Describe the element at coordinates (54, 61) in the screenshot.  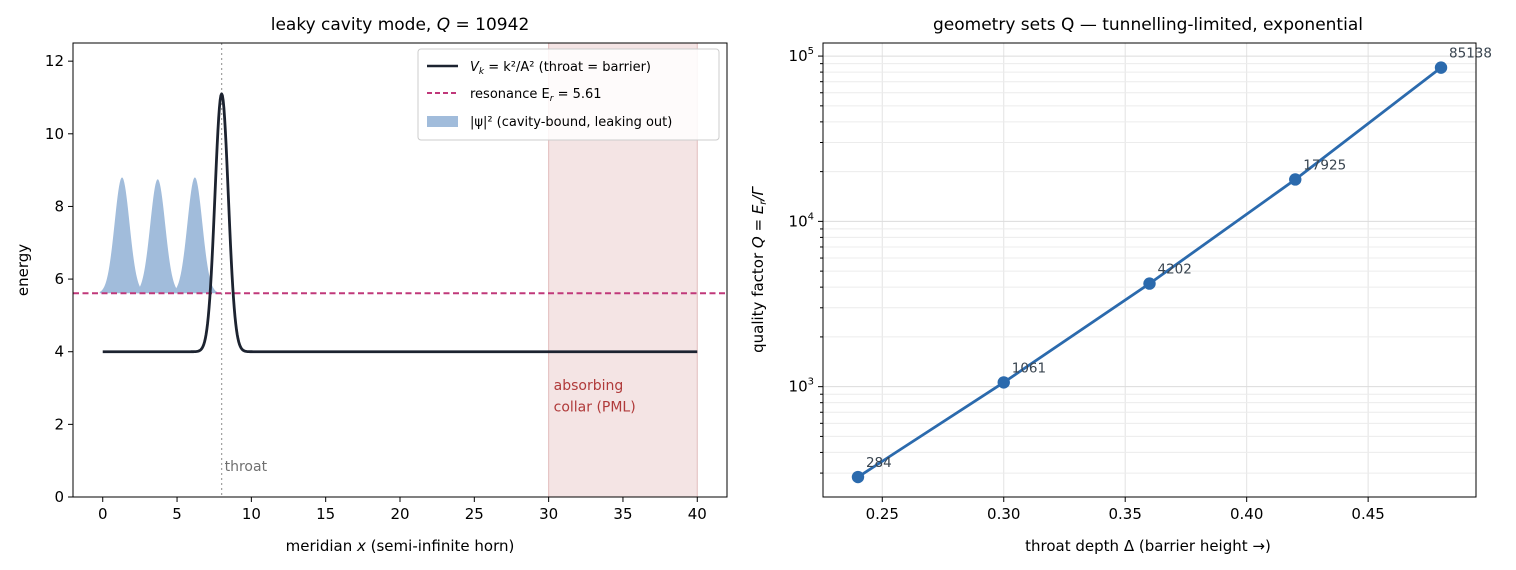
I see `left-y-tick-label: 12` at that location.